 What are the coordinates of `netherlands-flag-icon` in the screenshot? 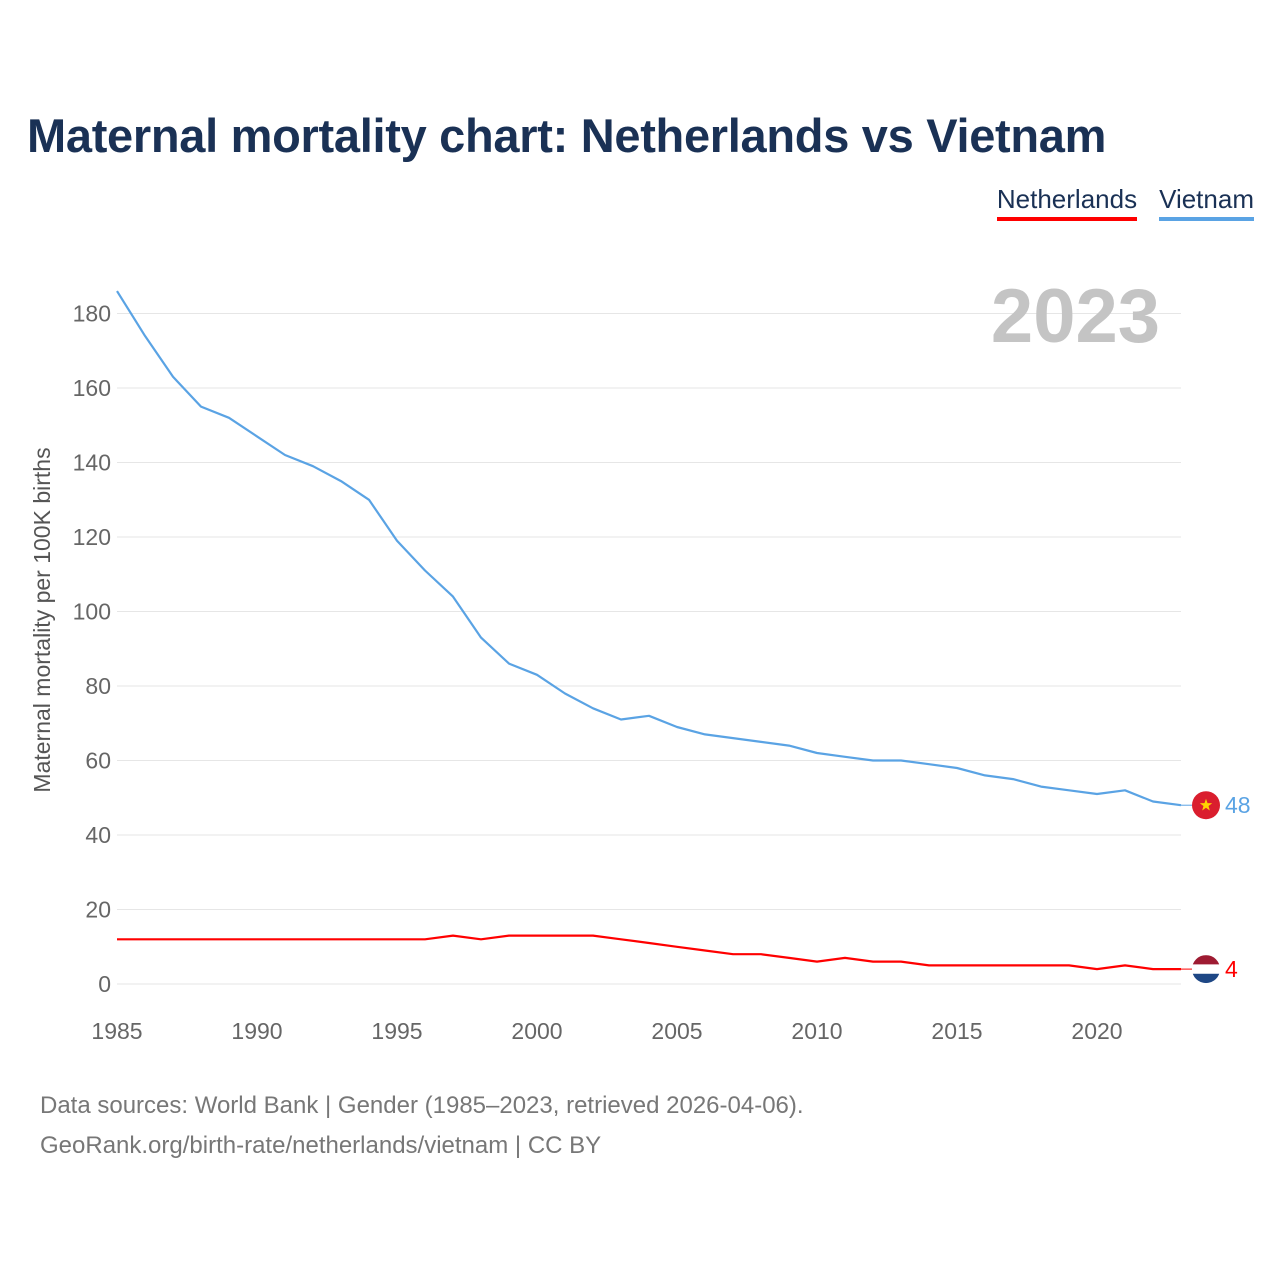 It's located at (1206, 969).